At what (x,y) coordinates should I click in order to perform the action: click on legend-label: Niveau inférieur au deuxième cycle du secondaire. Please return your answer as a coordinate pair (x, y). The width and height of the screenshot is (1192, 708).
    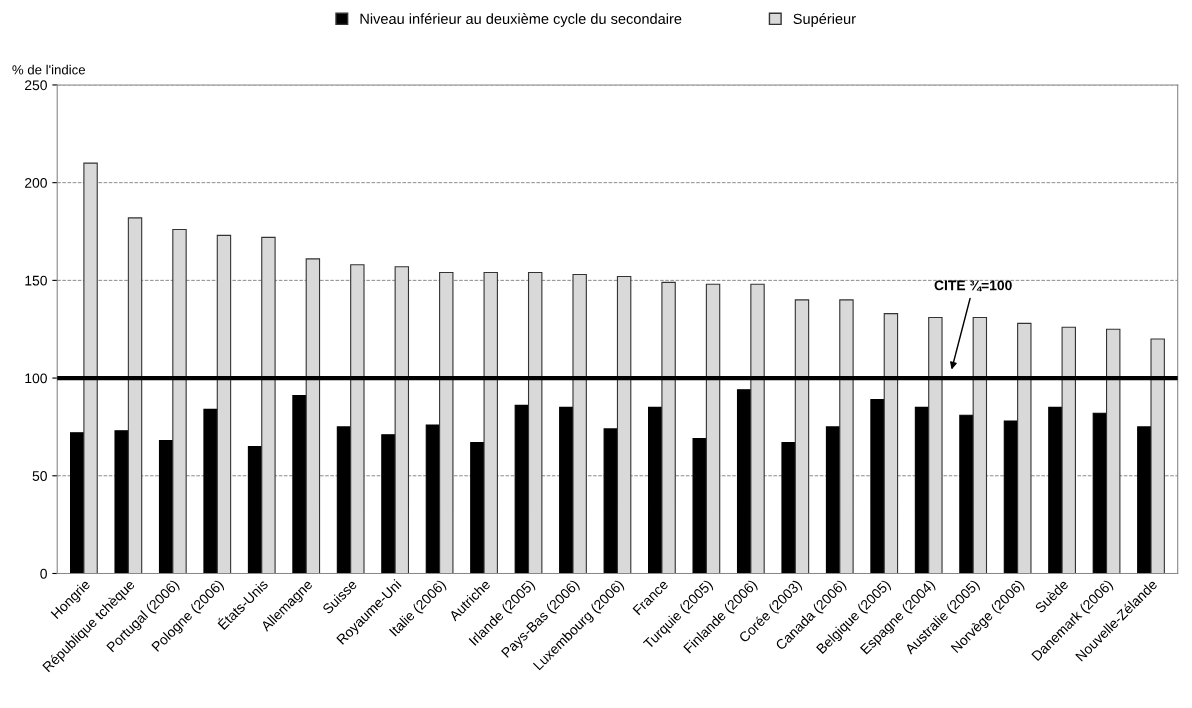
    Looking at the image, I should click on (521, 20).